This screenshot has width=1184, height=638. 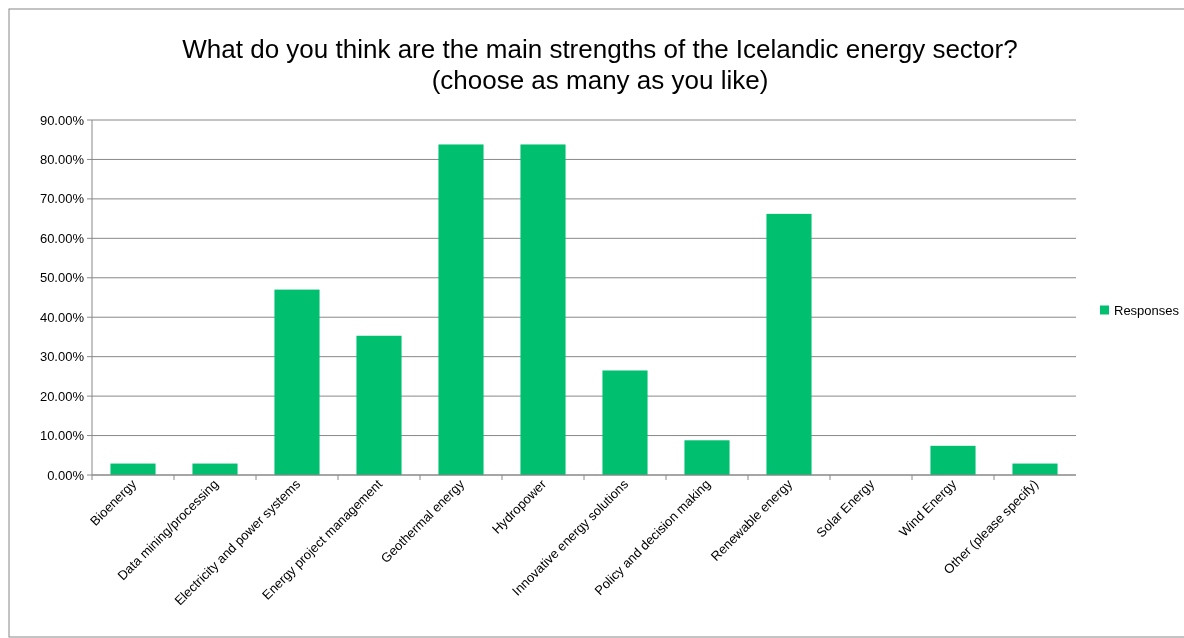 What do you see at coordinates (62, 238) in the screenshot?
I see `y-tick-label: 60.00%` at bounding box center [62, 238].